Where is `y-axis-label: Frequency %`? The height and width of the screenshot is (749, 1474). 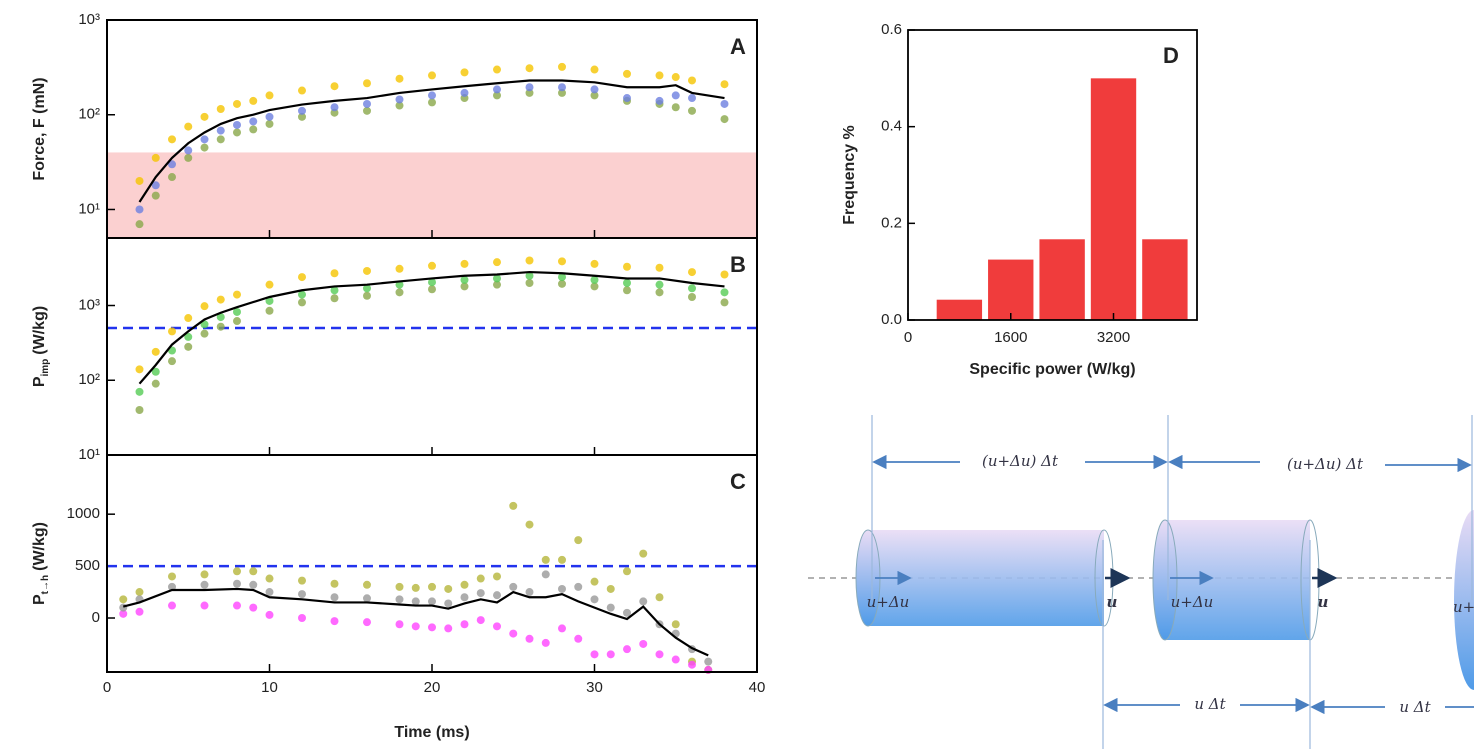
y-axis-label: Frequency % is located at coordinates (849, 175).